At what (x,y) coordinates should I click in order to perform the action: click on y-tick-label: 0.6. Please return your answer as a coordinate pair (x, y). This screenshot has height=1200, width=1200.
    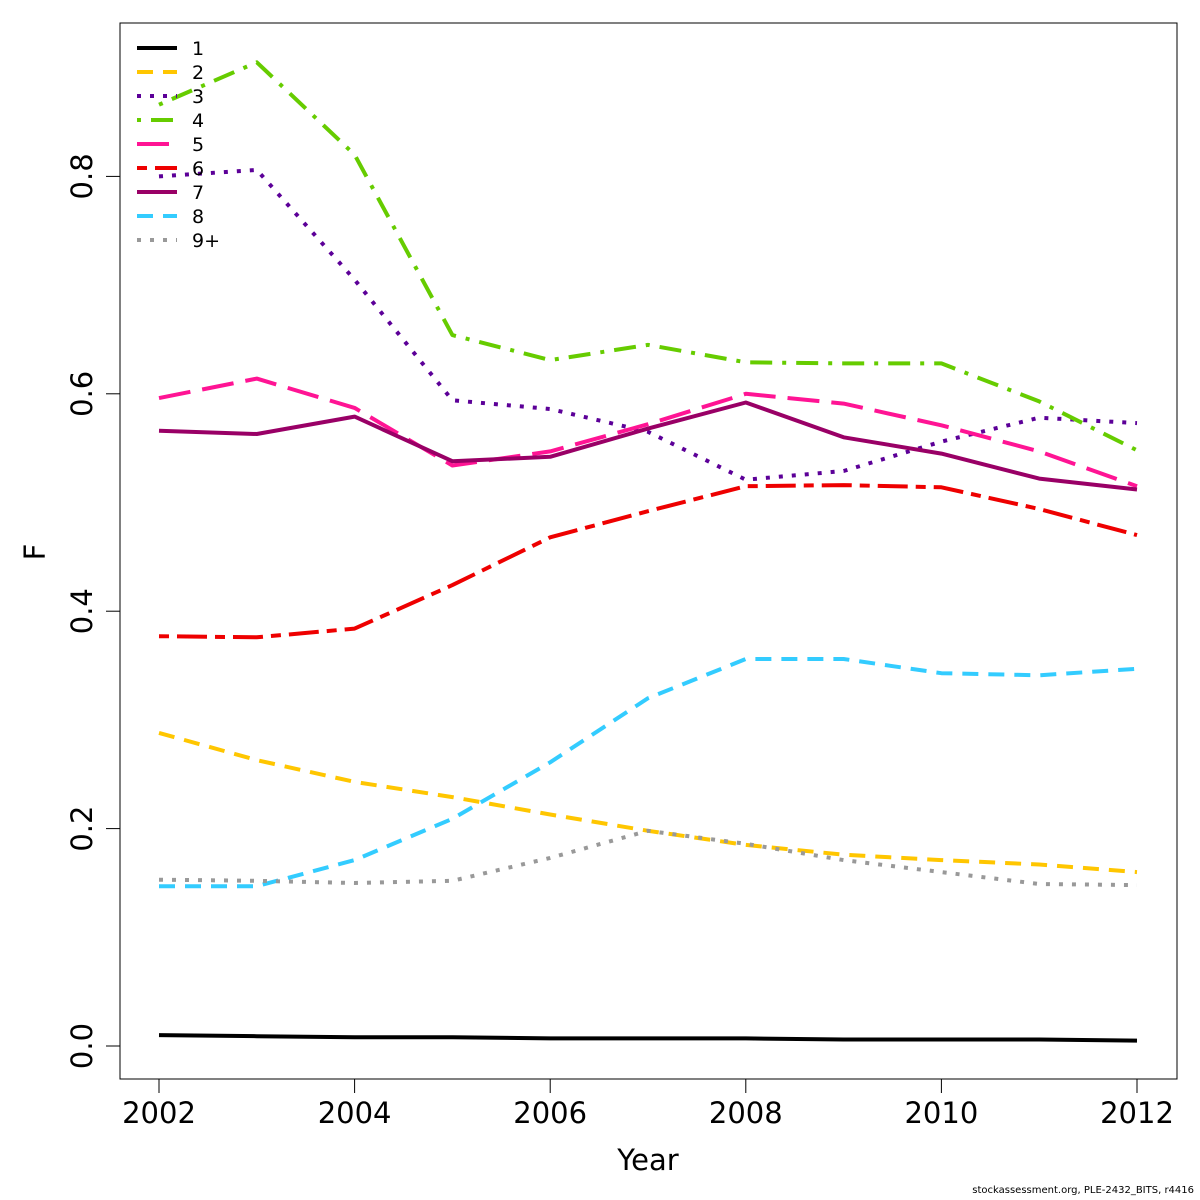
    Looking at the image, I should click on (82, 394).